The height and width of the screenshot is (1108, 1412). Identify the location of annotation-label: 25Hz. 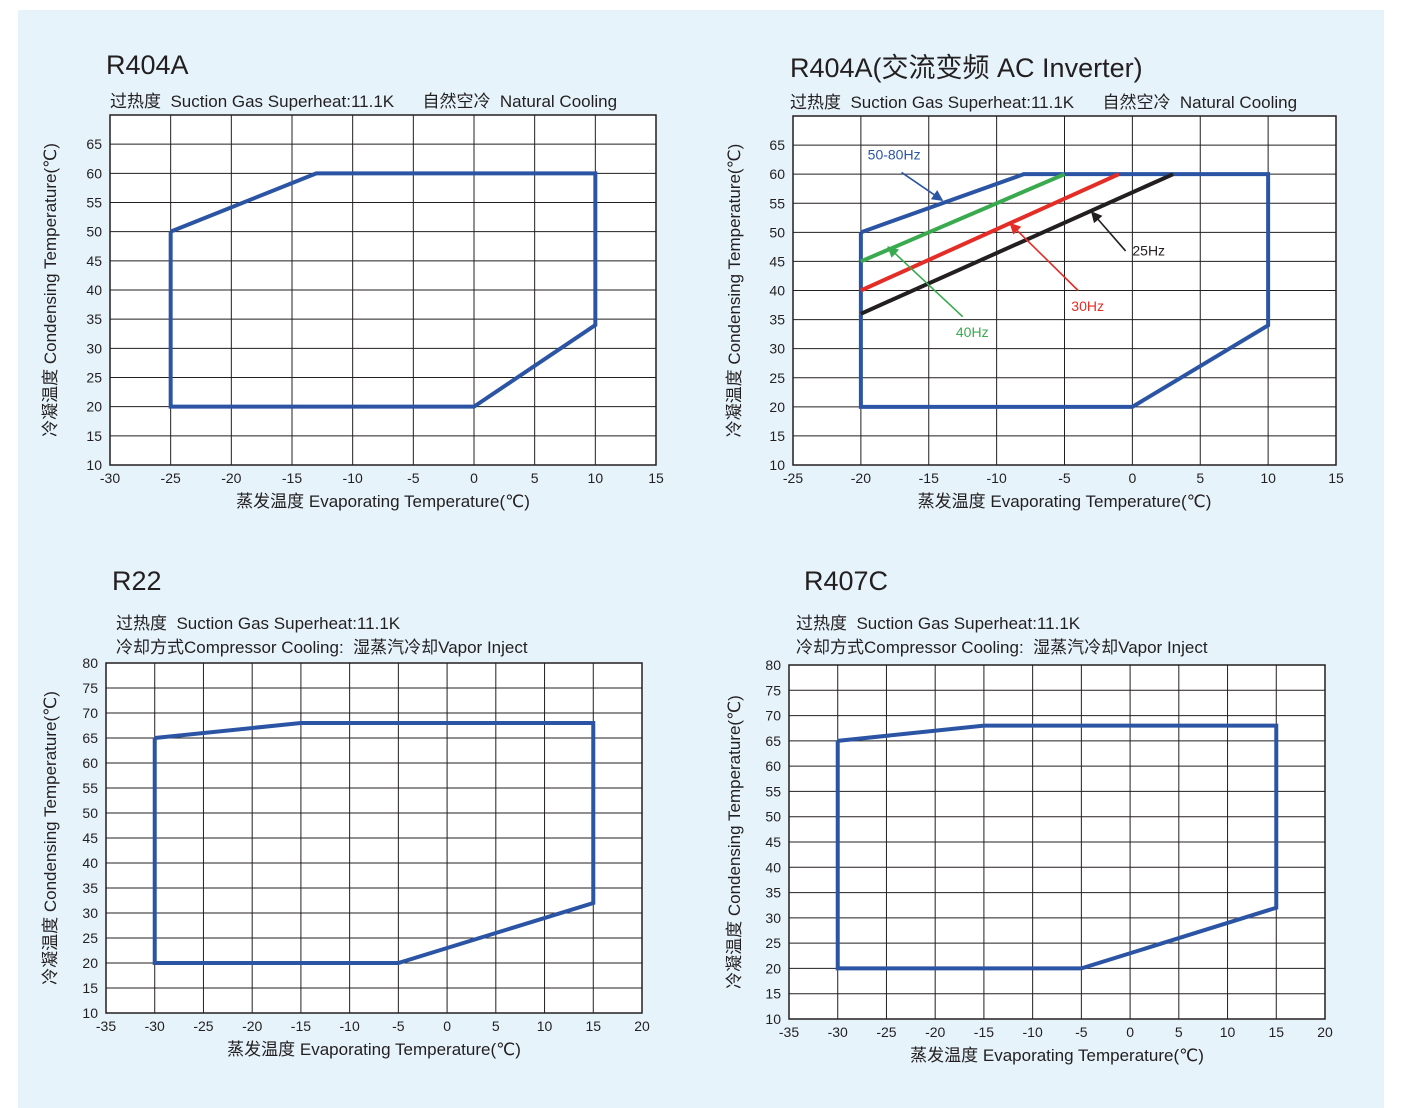
(1148, 251).